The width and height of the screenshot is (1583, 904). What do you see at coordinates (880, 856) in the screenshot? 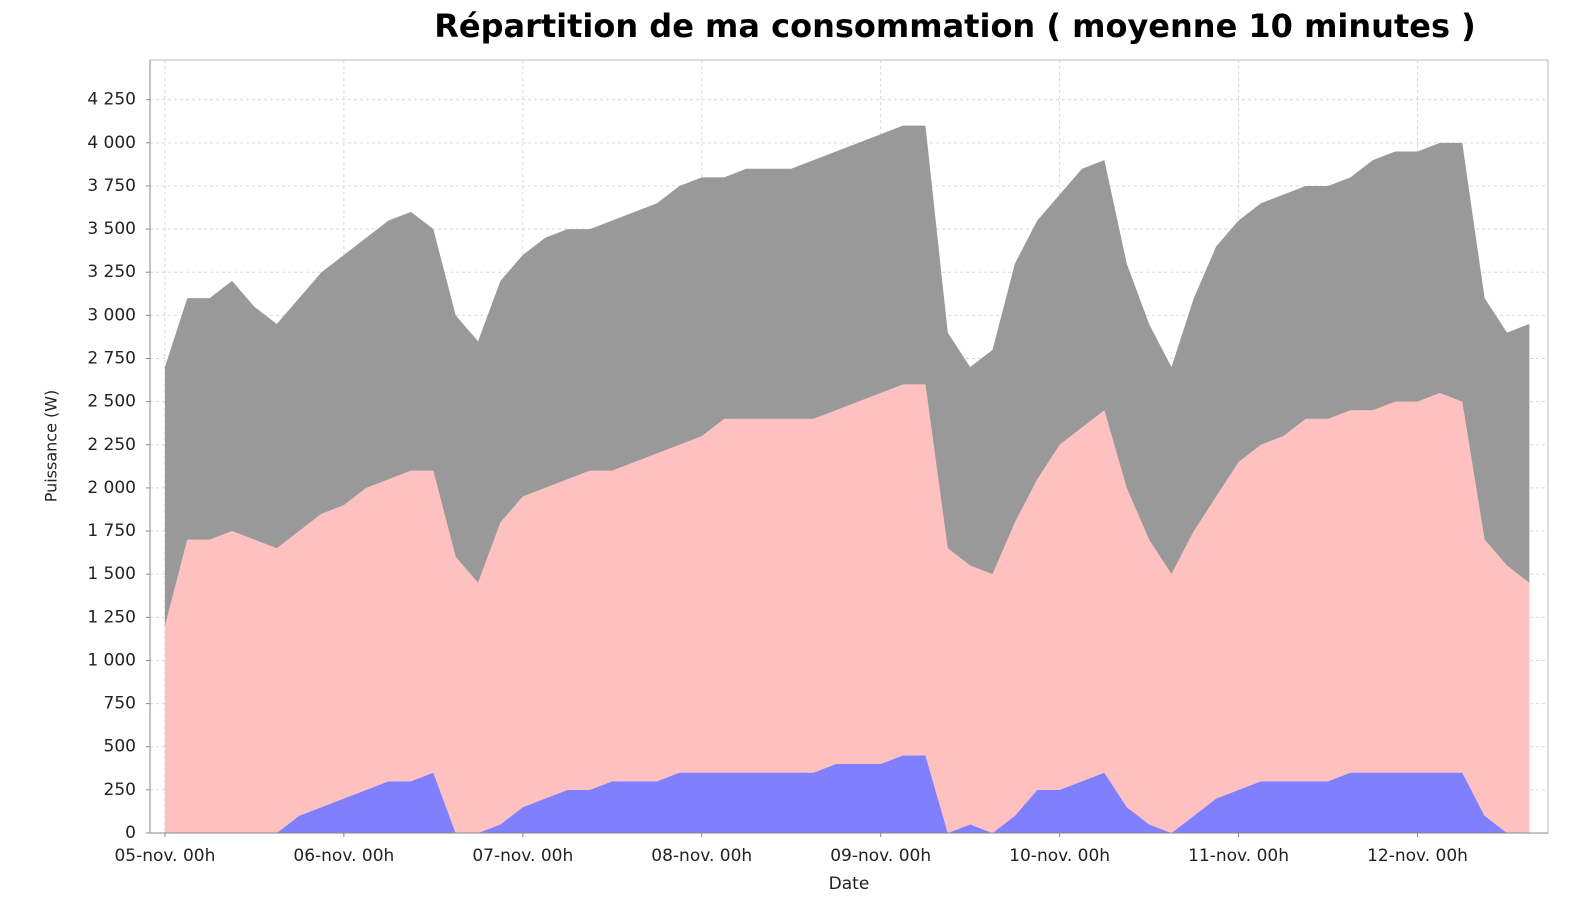
I see `x-tick-label: 09-nov. 00h` at bounding box center [880, 856].